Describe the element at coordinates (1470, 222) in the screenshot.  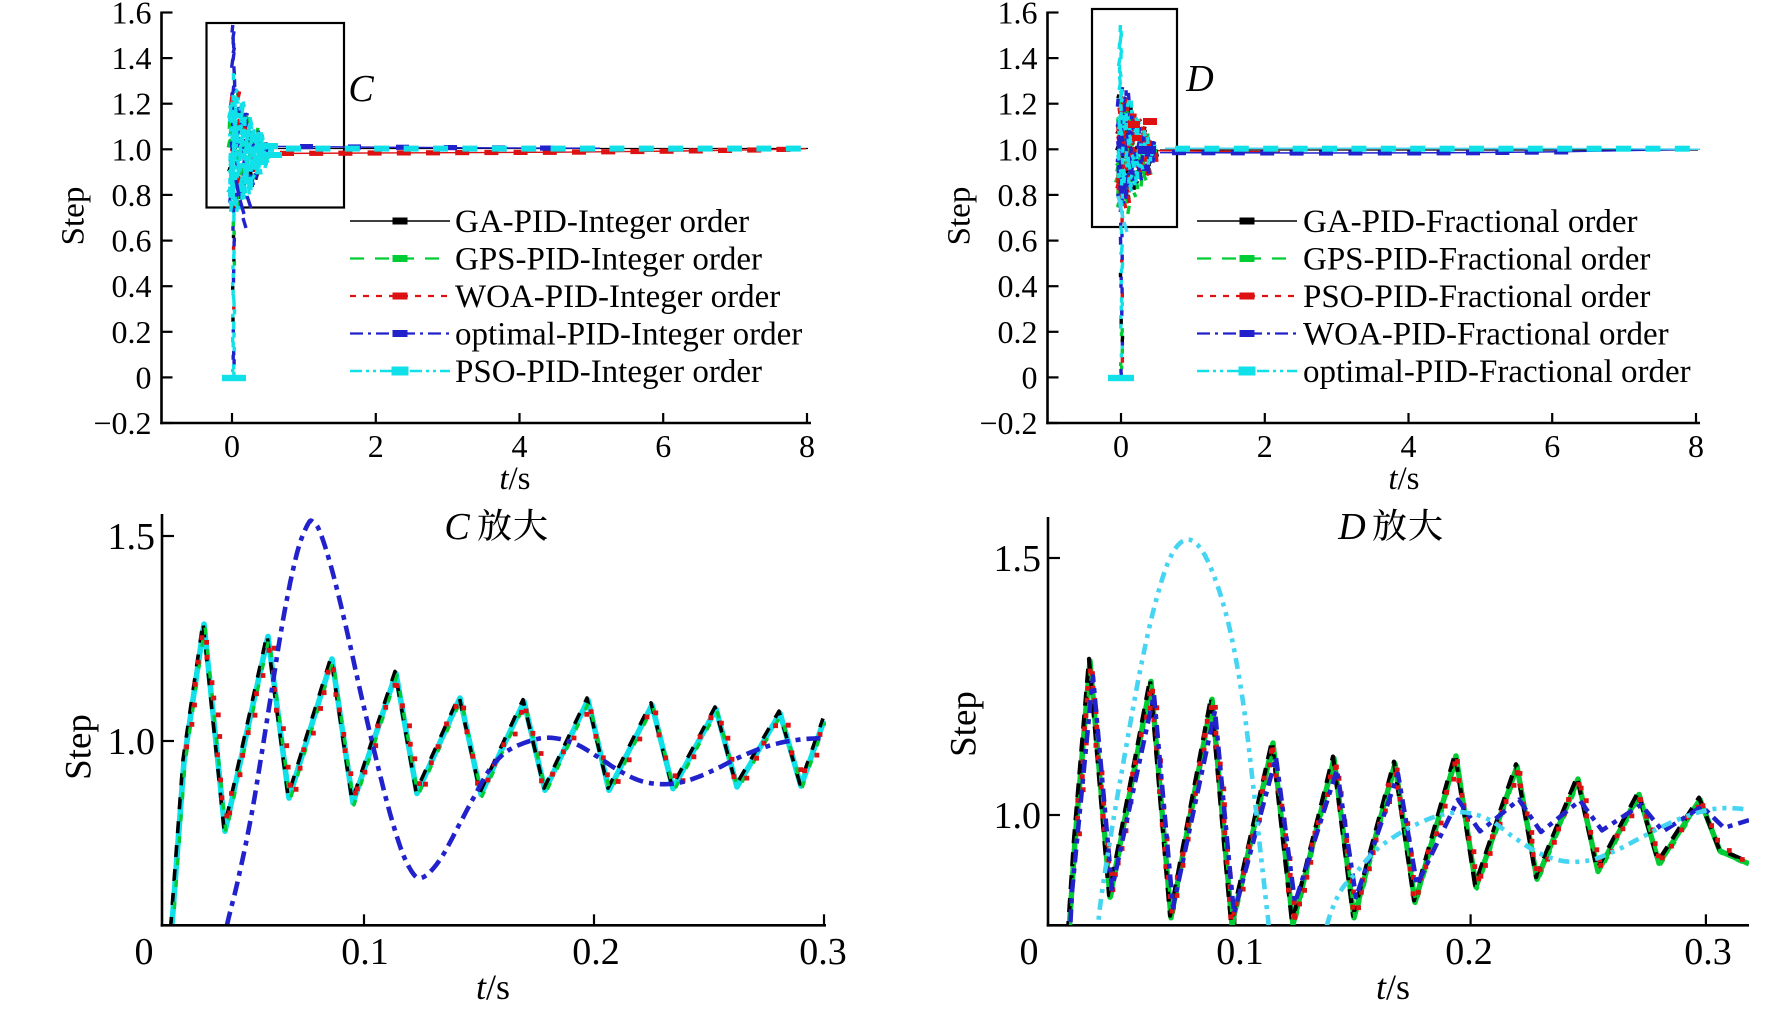
I see `svg-text: GA-PID-Fractional order` at that location.